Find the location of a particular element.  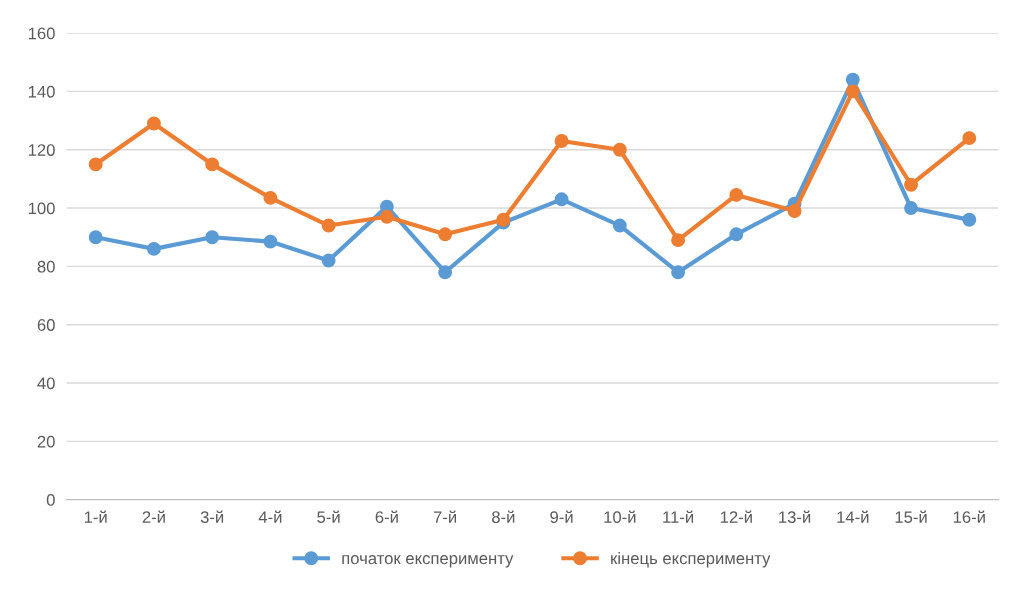

y-tick-label: 160 is located at coordinates (41, 33).